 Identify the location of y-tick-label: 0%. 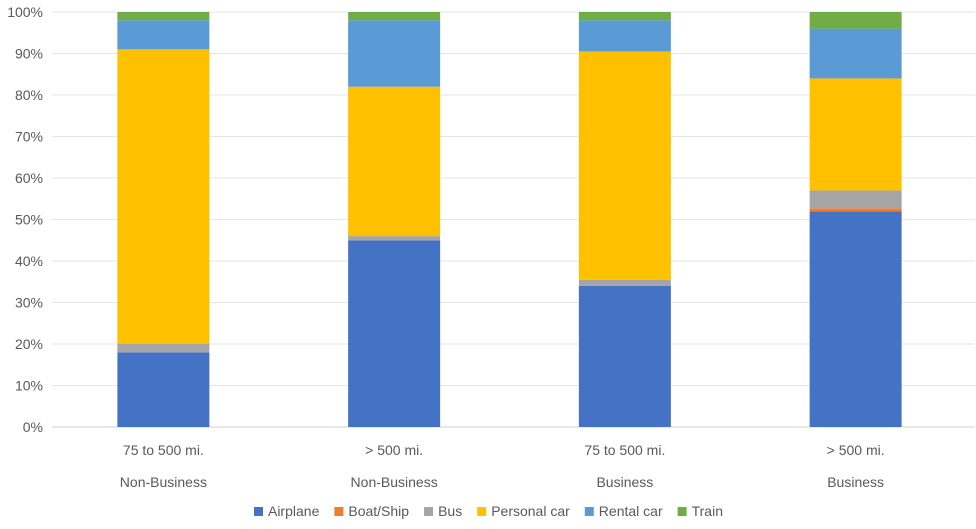
(33, 427).